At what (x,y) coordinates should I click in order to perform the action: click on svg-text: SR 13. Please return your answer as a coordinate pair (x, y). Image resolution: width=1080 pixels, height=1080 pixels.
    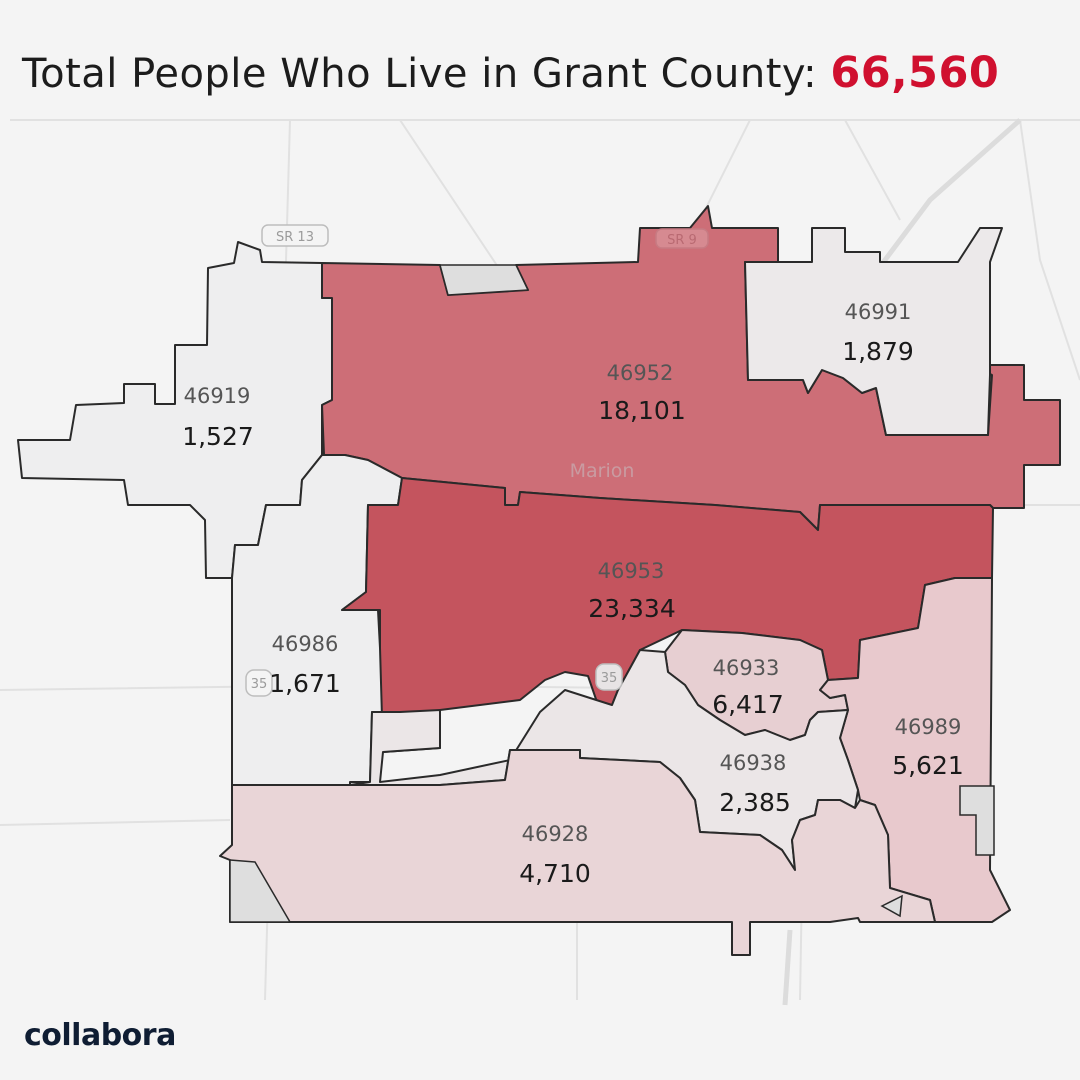
    Looking at the image, I should click on (295, 237).